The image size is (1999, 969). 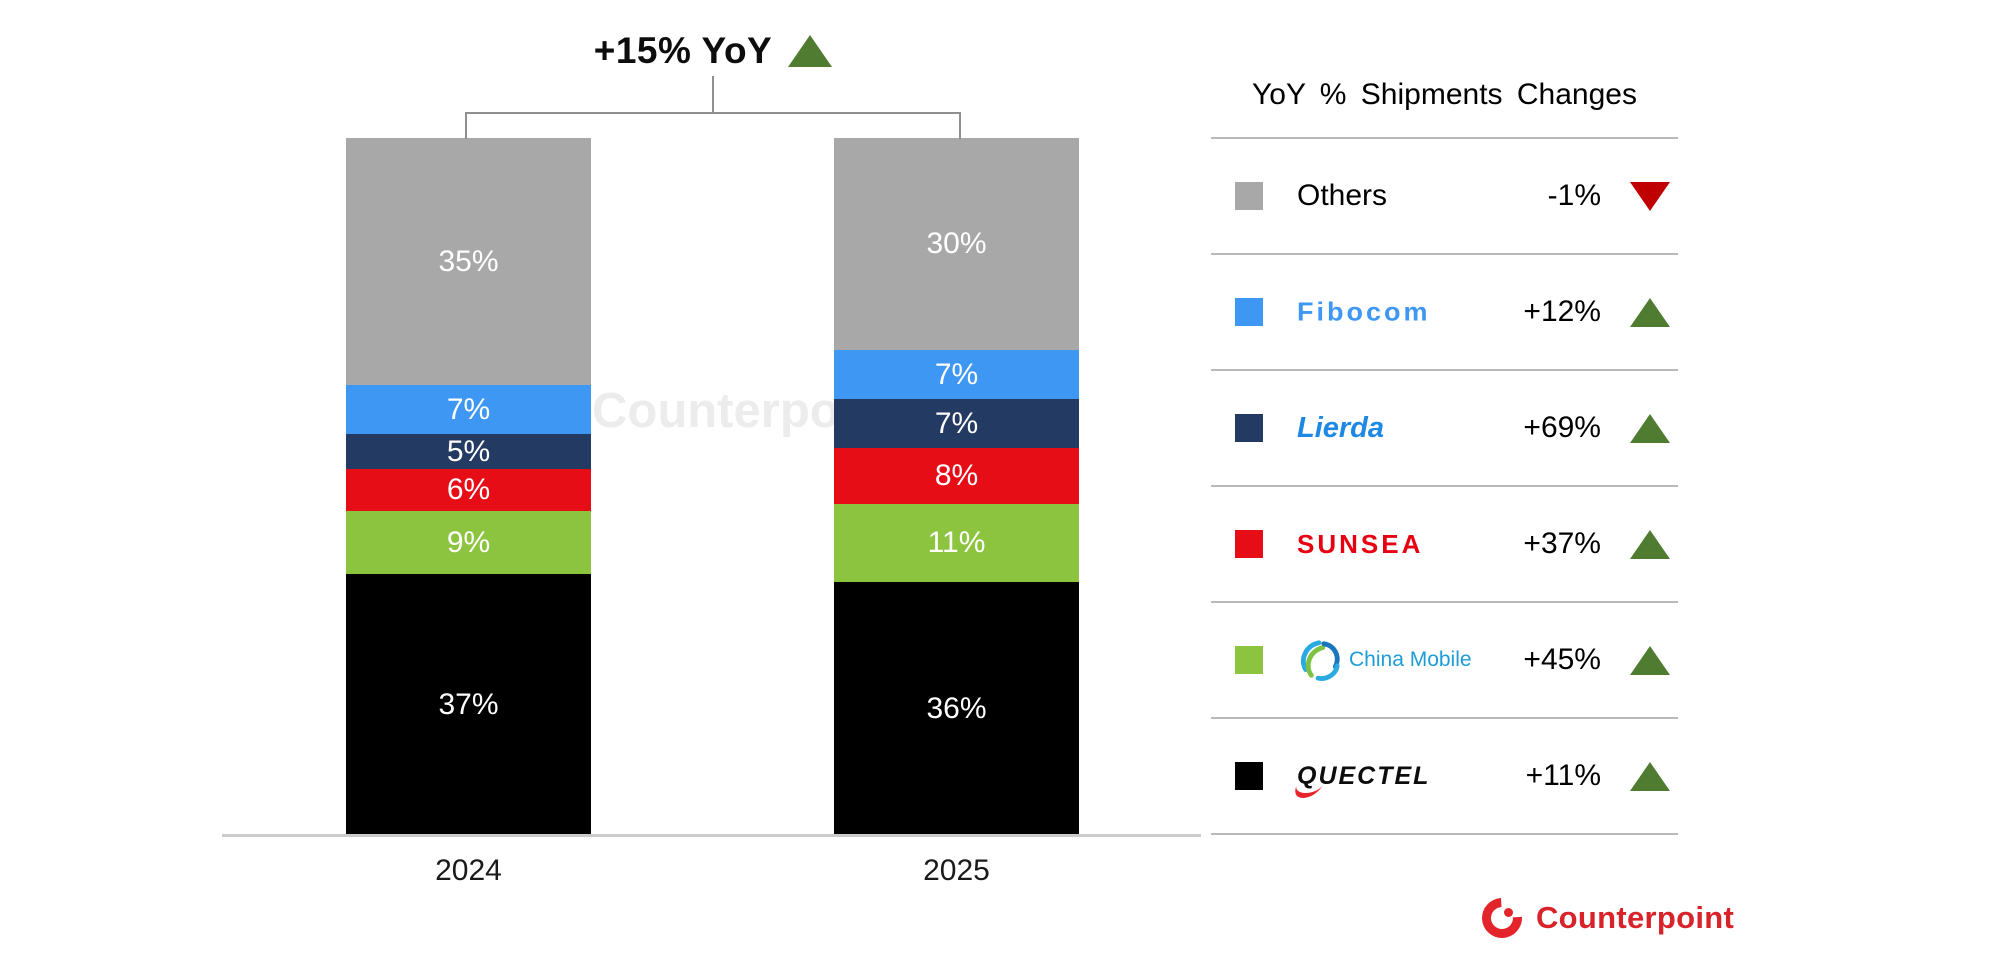 I want to click on bracket-horizontal, so click(x=713, y=113).